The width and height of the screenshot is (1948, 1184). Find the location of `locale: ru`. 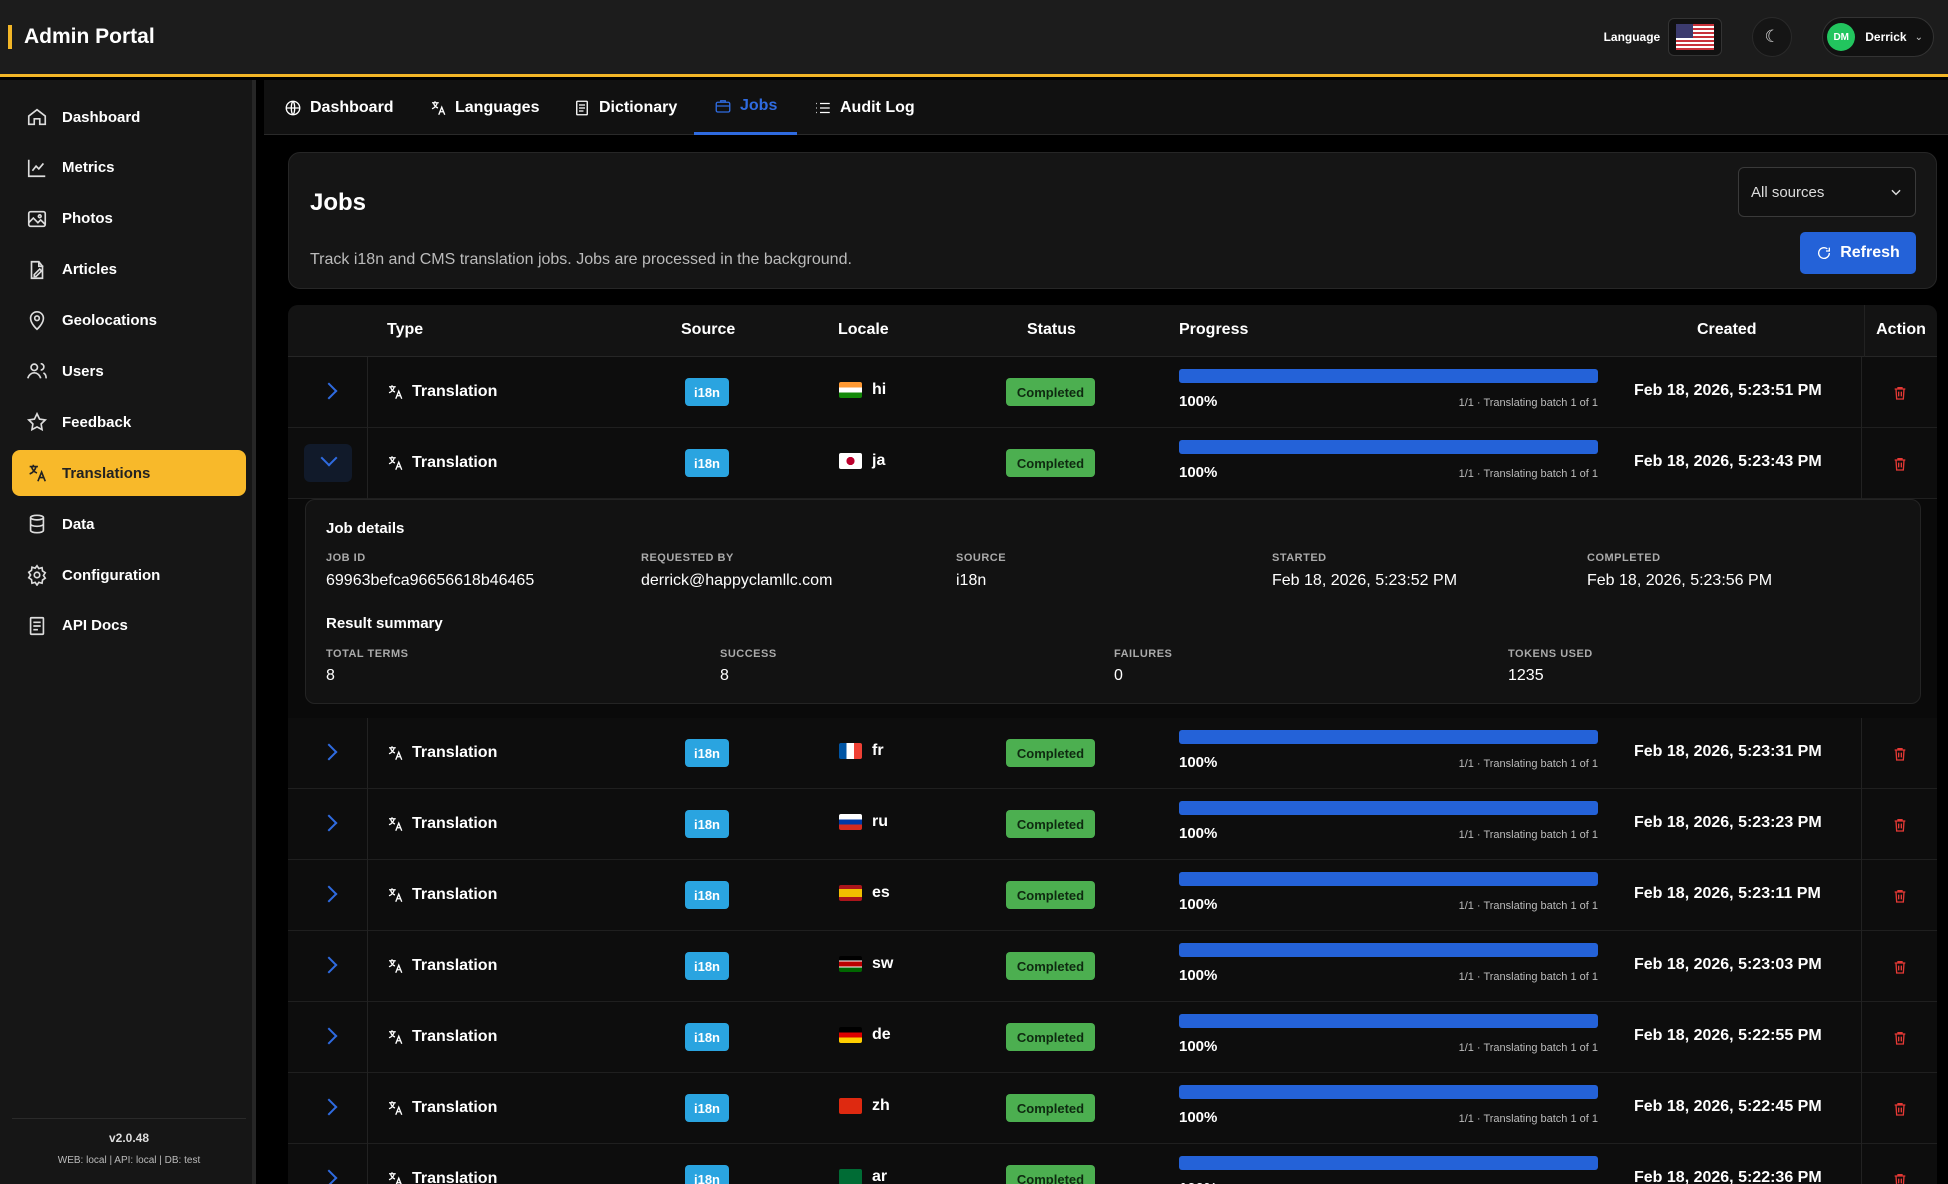

locale: ru is located at coordinates (863, 822).